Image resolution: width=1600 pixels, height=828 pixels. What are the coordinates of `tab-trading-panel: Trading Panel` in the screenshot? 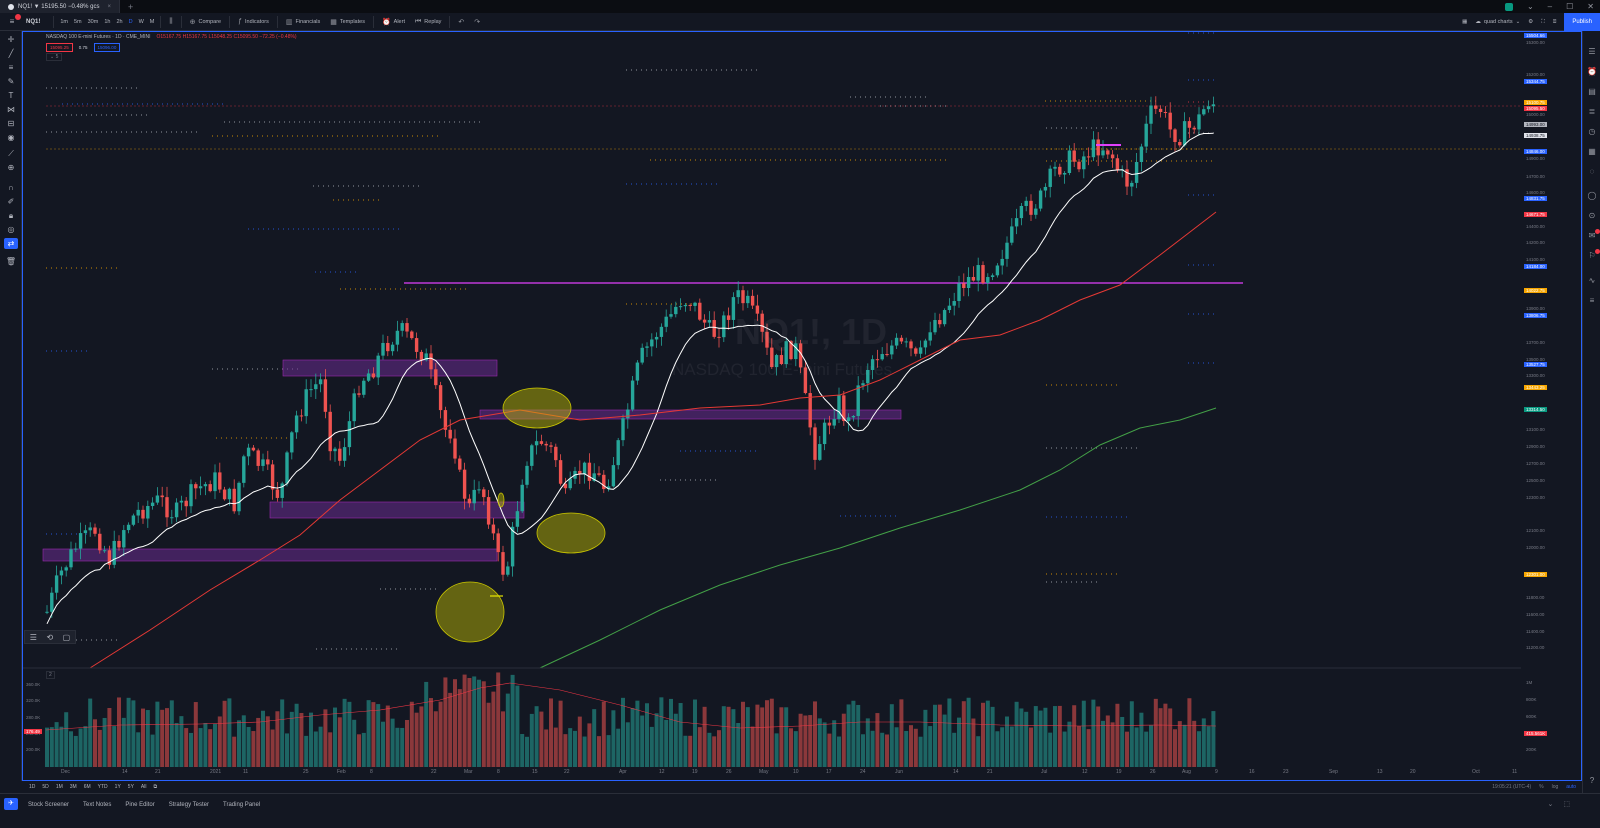 It's located at (242, 805).